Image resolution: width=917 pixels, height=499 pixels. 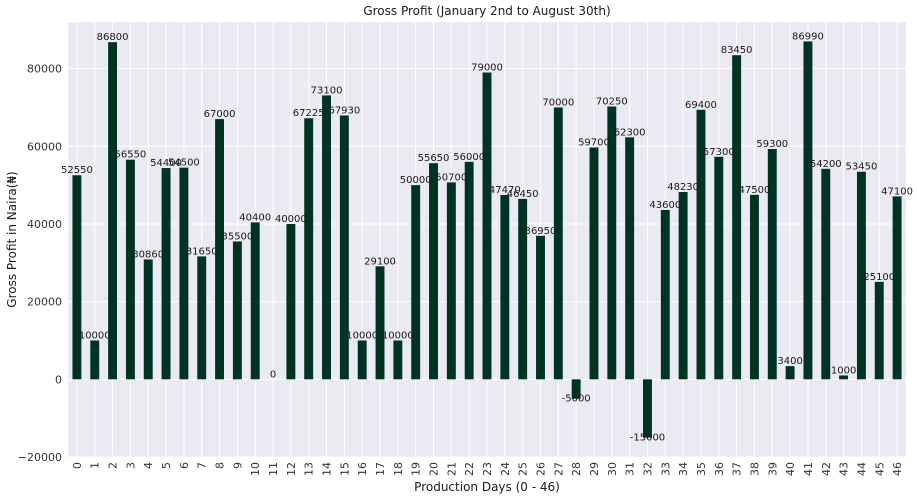 I want to click on bar-data-label: 25100, so click(x=879, y=277).